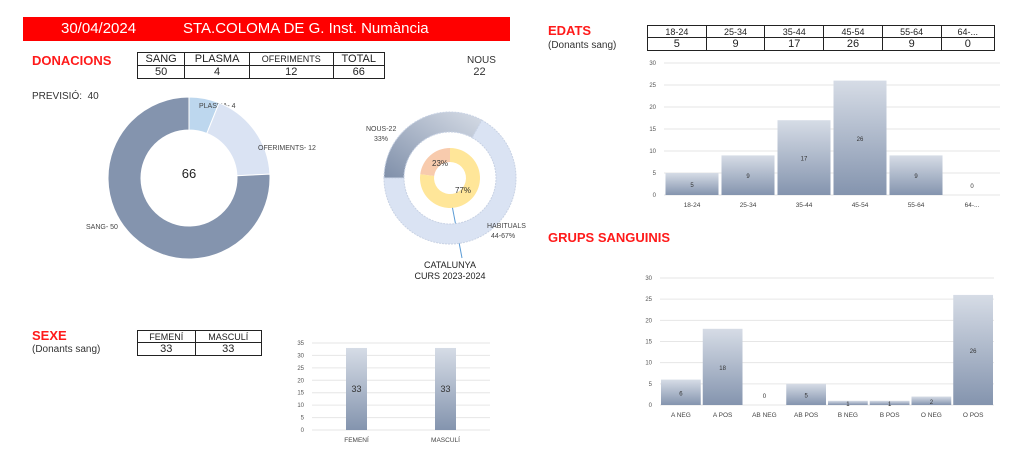 This screenshot has width=1024, height=457. Describe the element at coordinates (189, 173) in the screenshot. I see `donut-center-label: 66` at that location.